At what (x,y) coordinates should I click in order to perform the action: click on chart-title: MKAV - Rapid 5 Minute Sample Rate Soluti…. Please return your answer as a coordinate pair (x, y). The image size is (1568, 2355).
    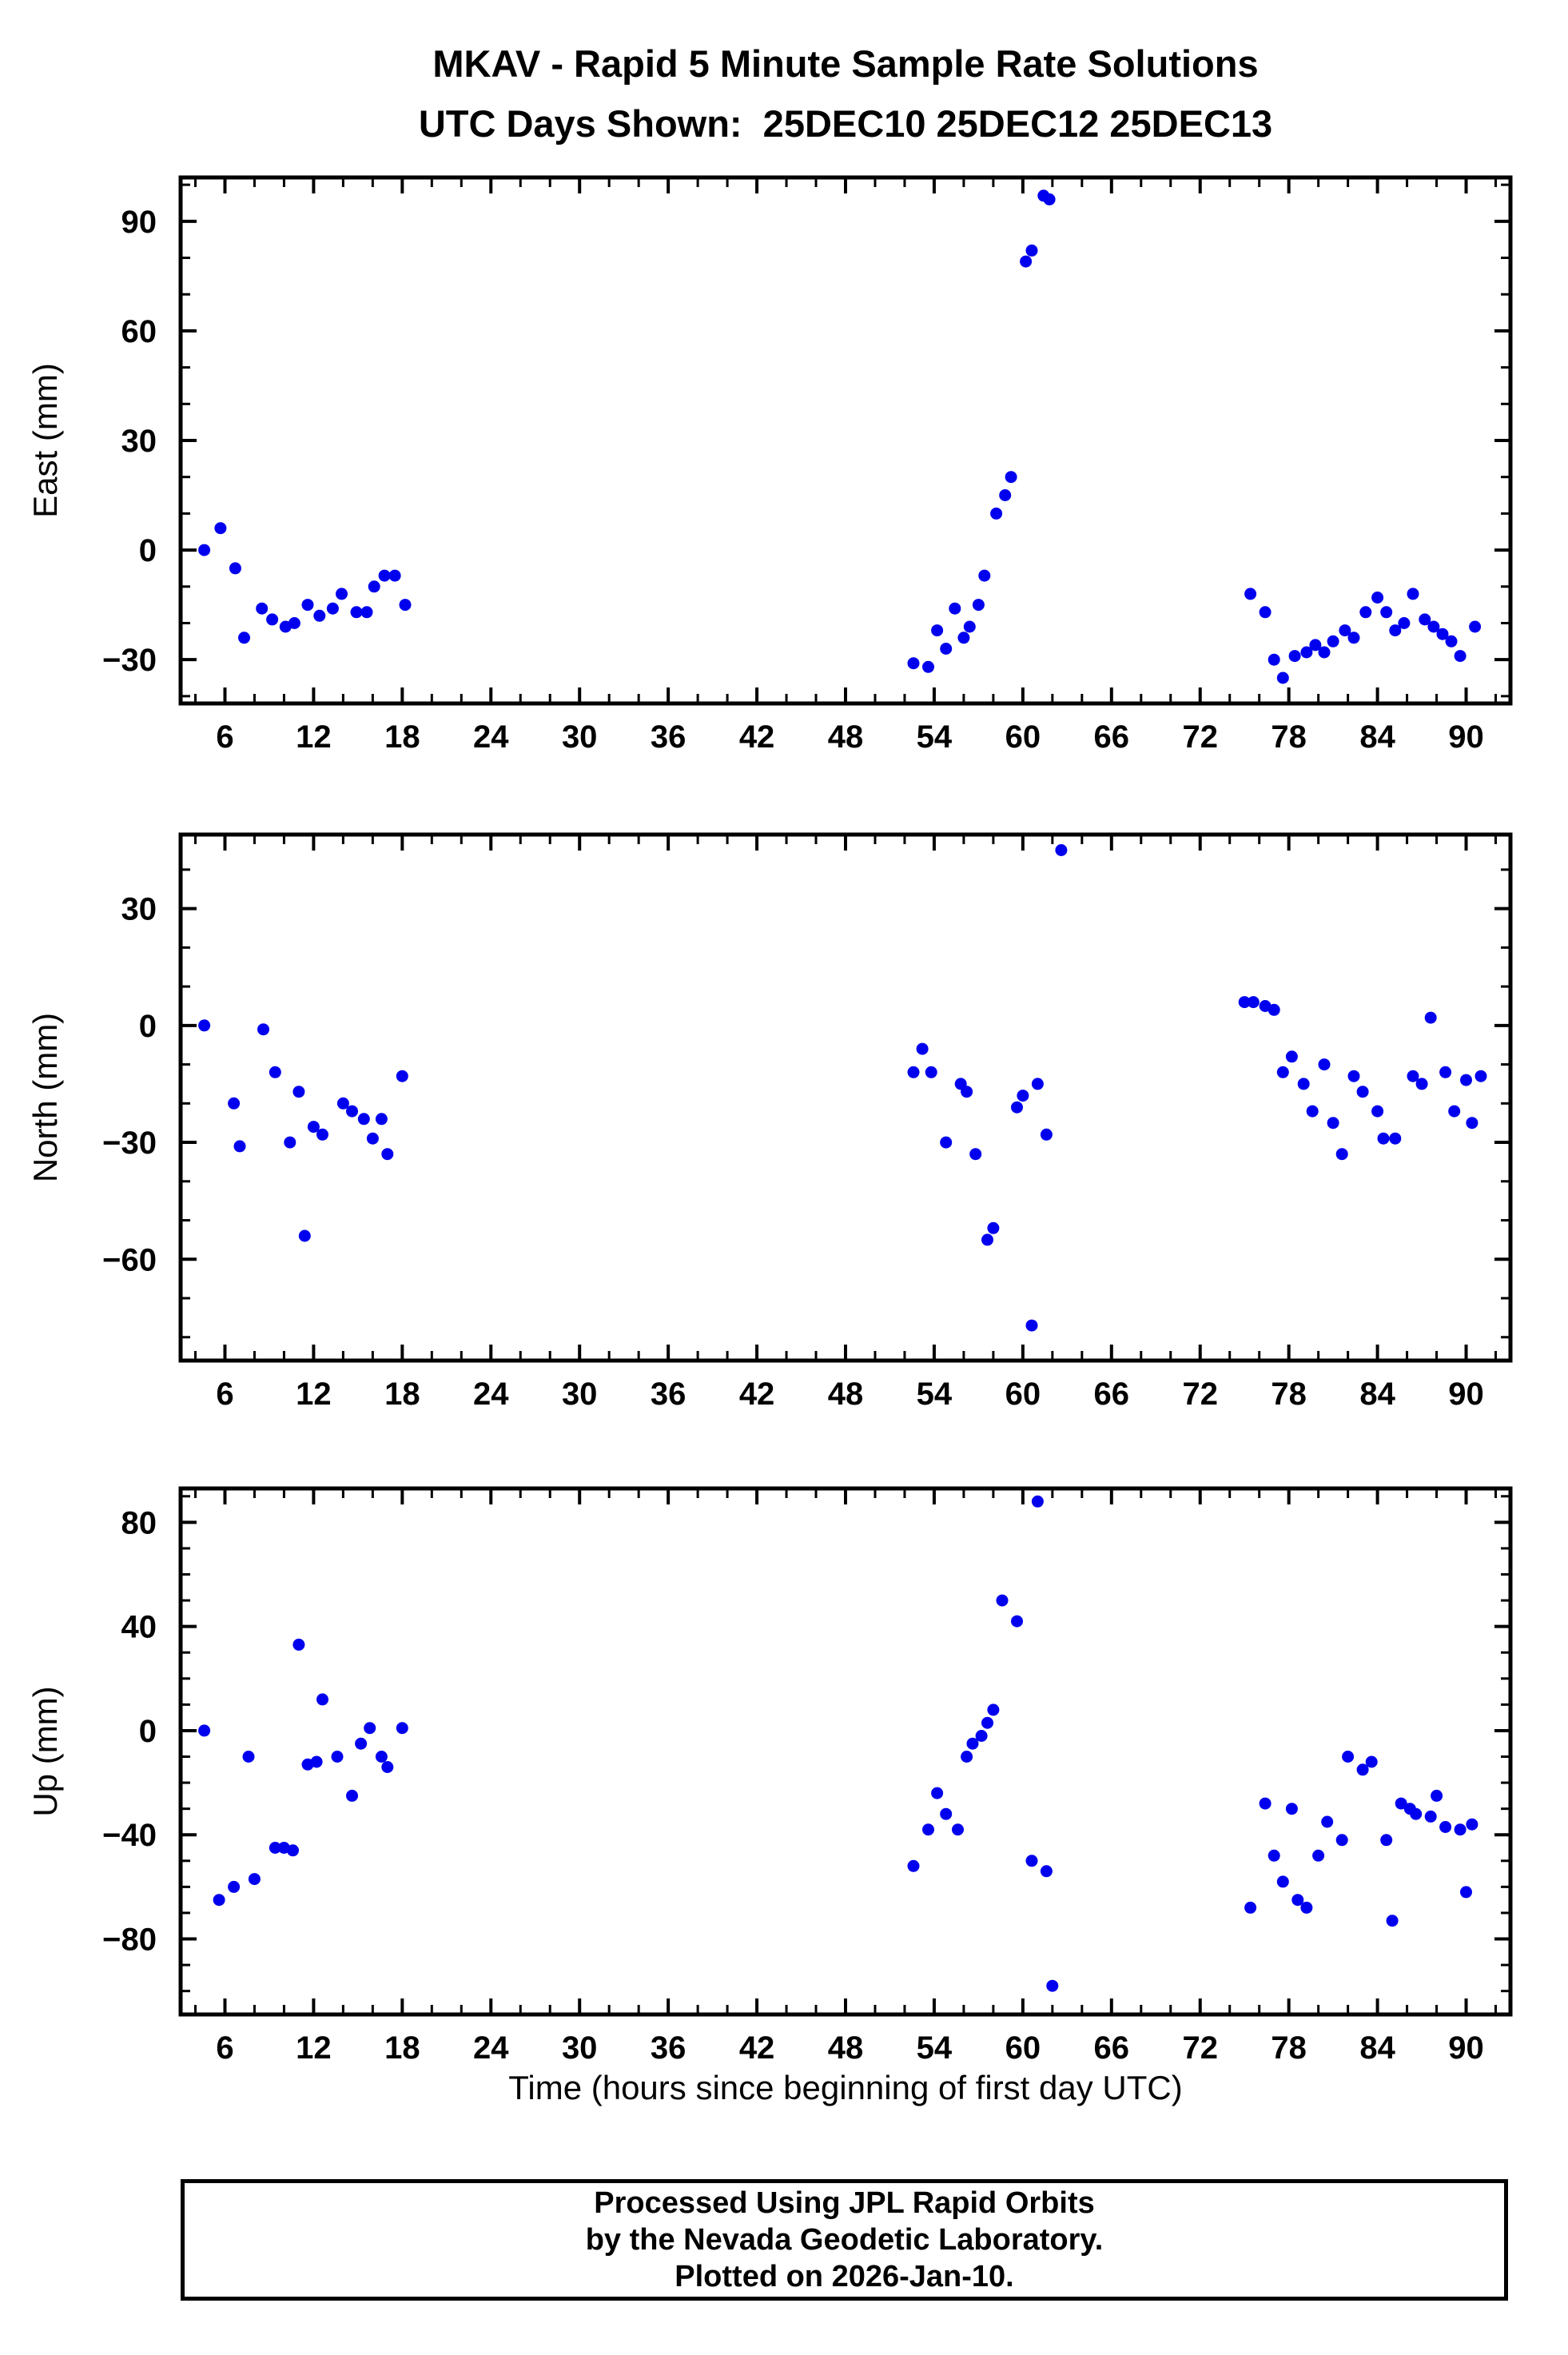
    Looking at the image, I should click on (845, 63).